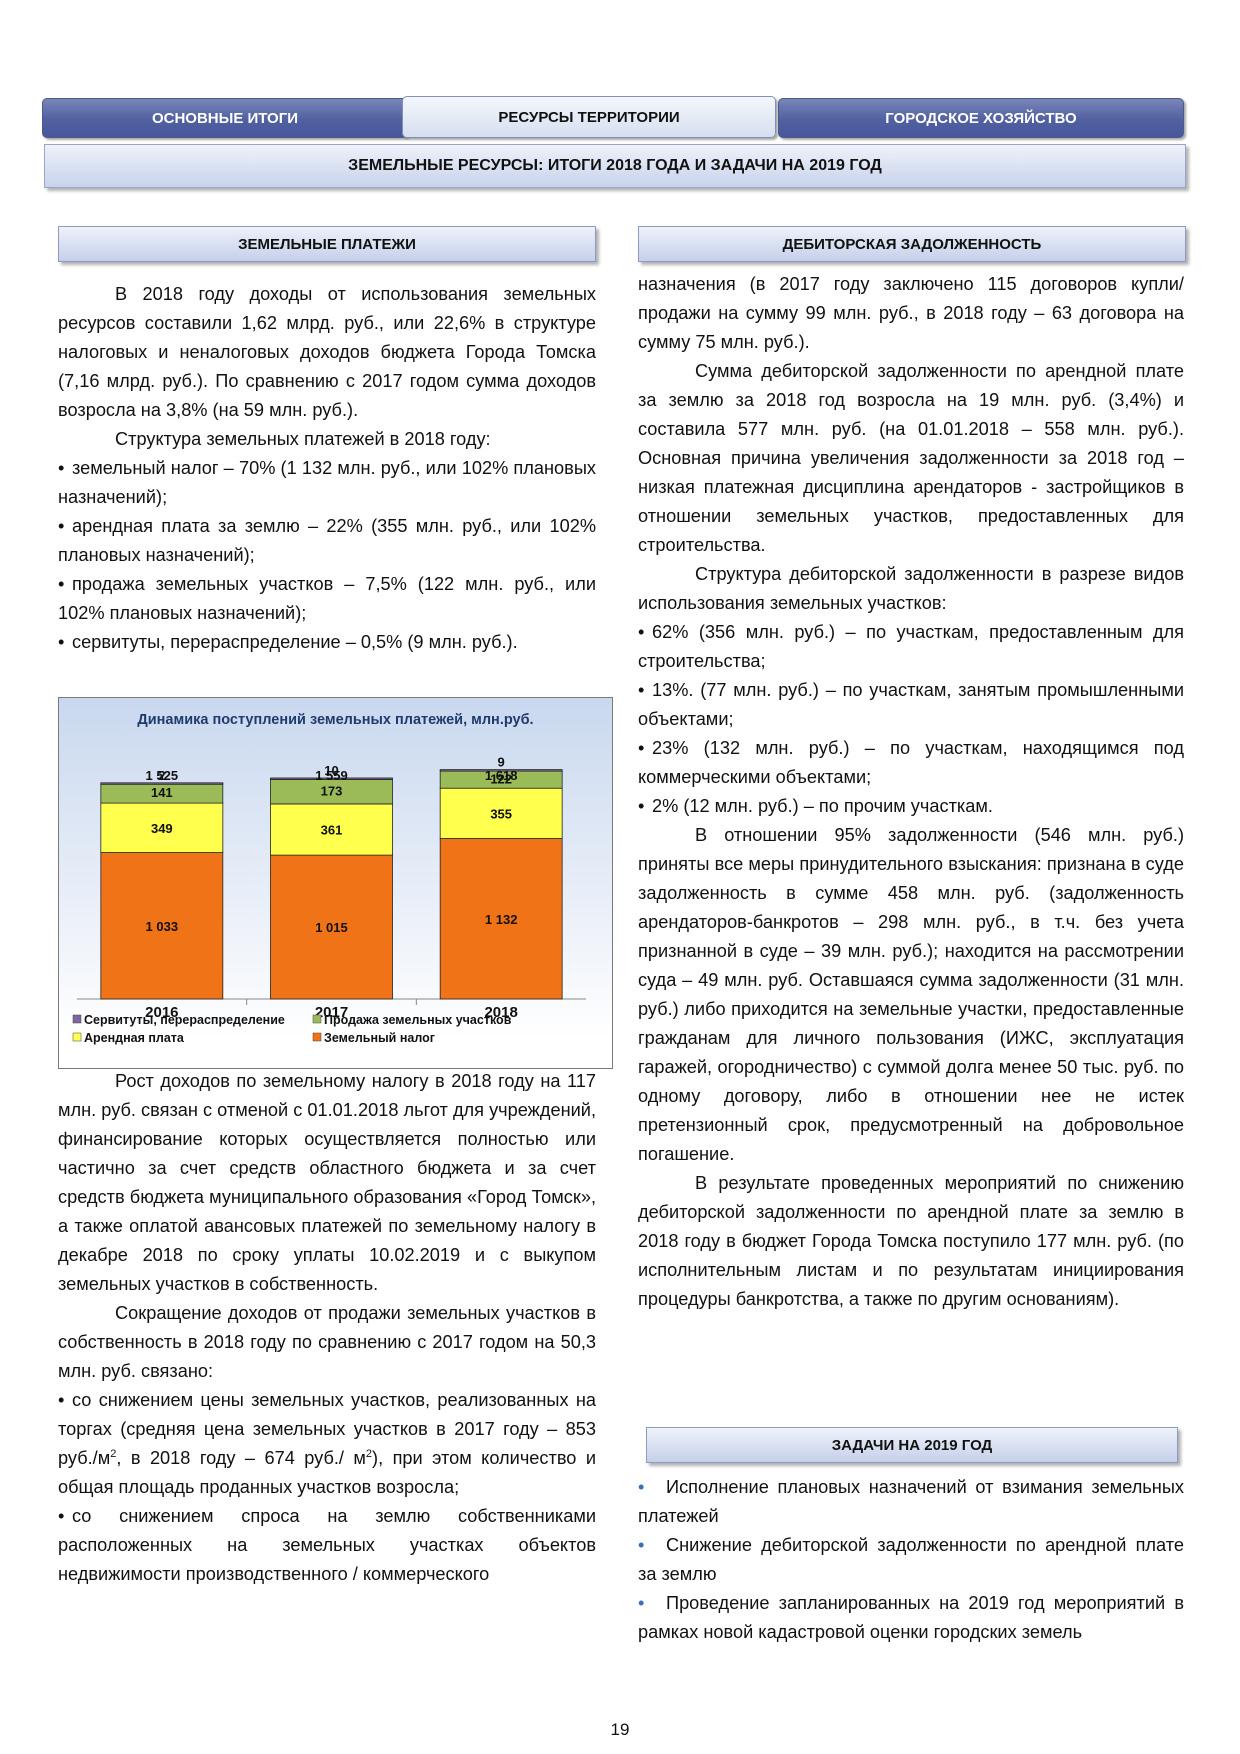 Image resolution: width=1240 pixels, height=1754 pixels. What do you see at coordinates (162, 792) in the screenshot?
I see `data-label: 141` at bounding box center [162, 792].